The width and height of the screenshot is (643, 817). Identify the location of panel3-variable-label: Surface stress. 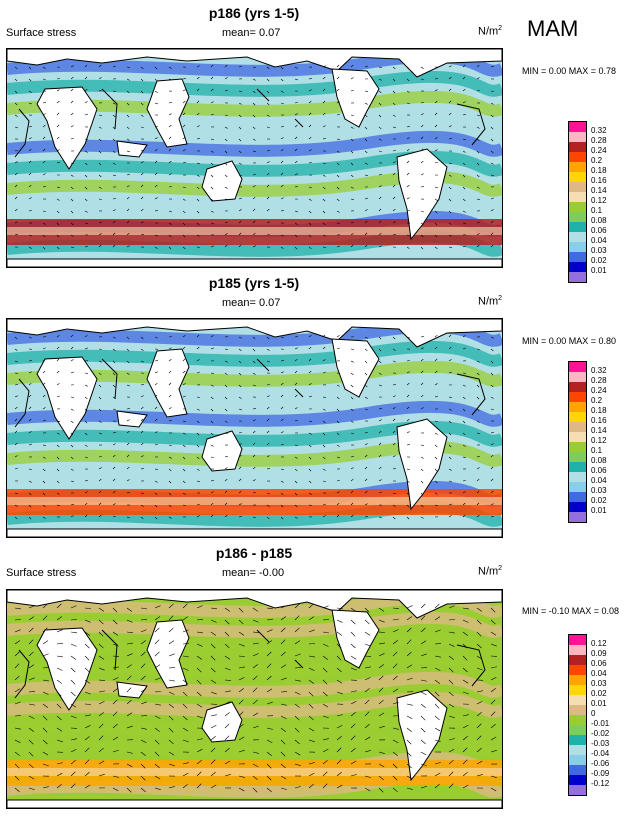
(41, 573).